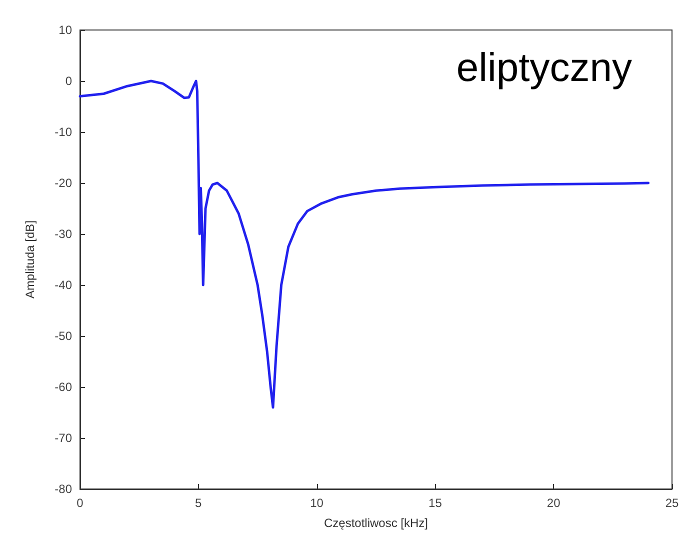 This screenshot has height=545, width=700. I want to click on x-tick-label: 15, so click(435, 503).